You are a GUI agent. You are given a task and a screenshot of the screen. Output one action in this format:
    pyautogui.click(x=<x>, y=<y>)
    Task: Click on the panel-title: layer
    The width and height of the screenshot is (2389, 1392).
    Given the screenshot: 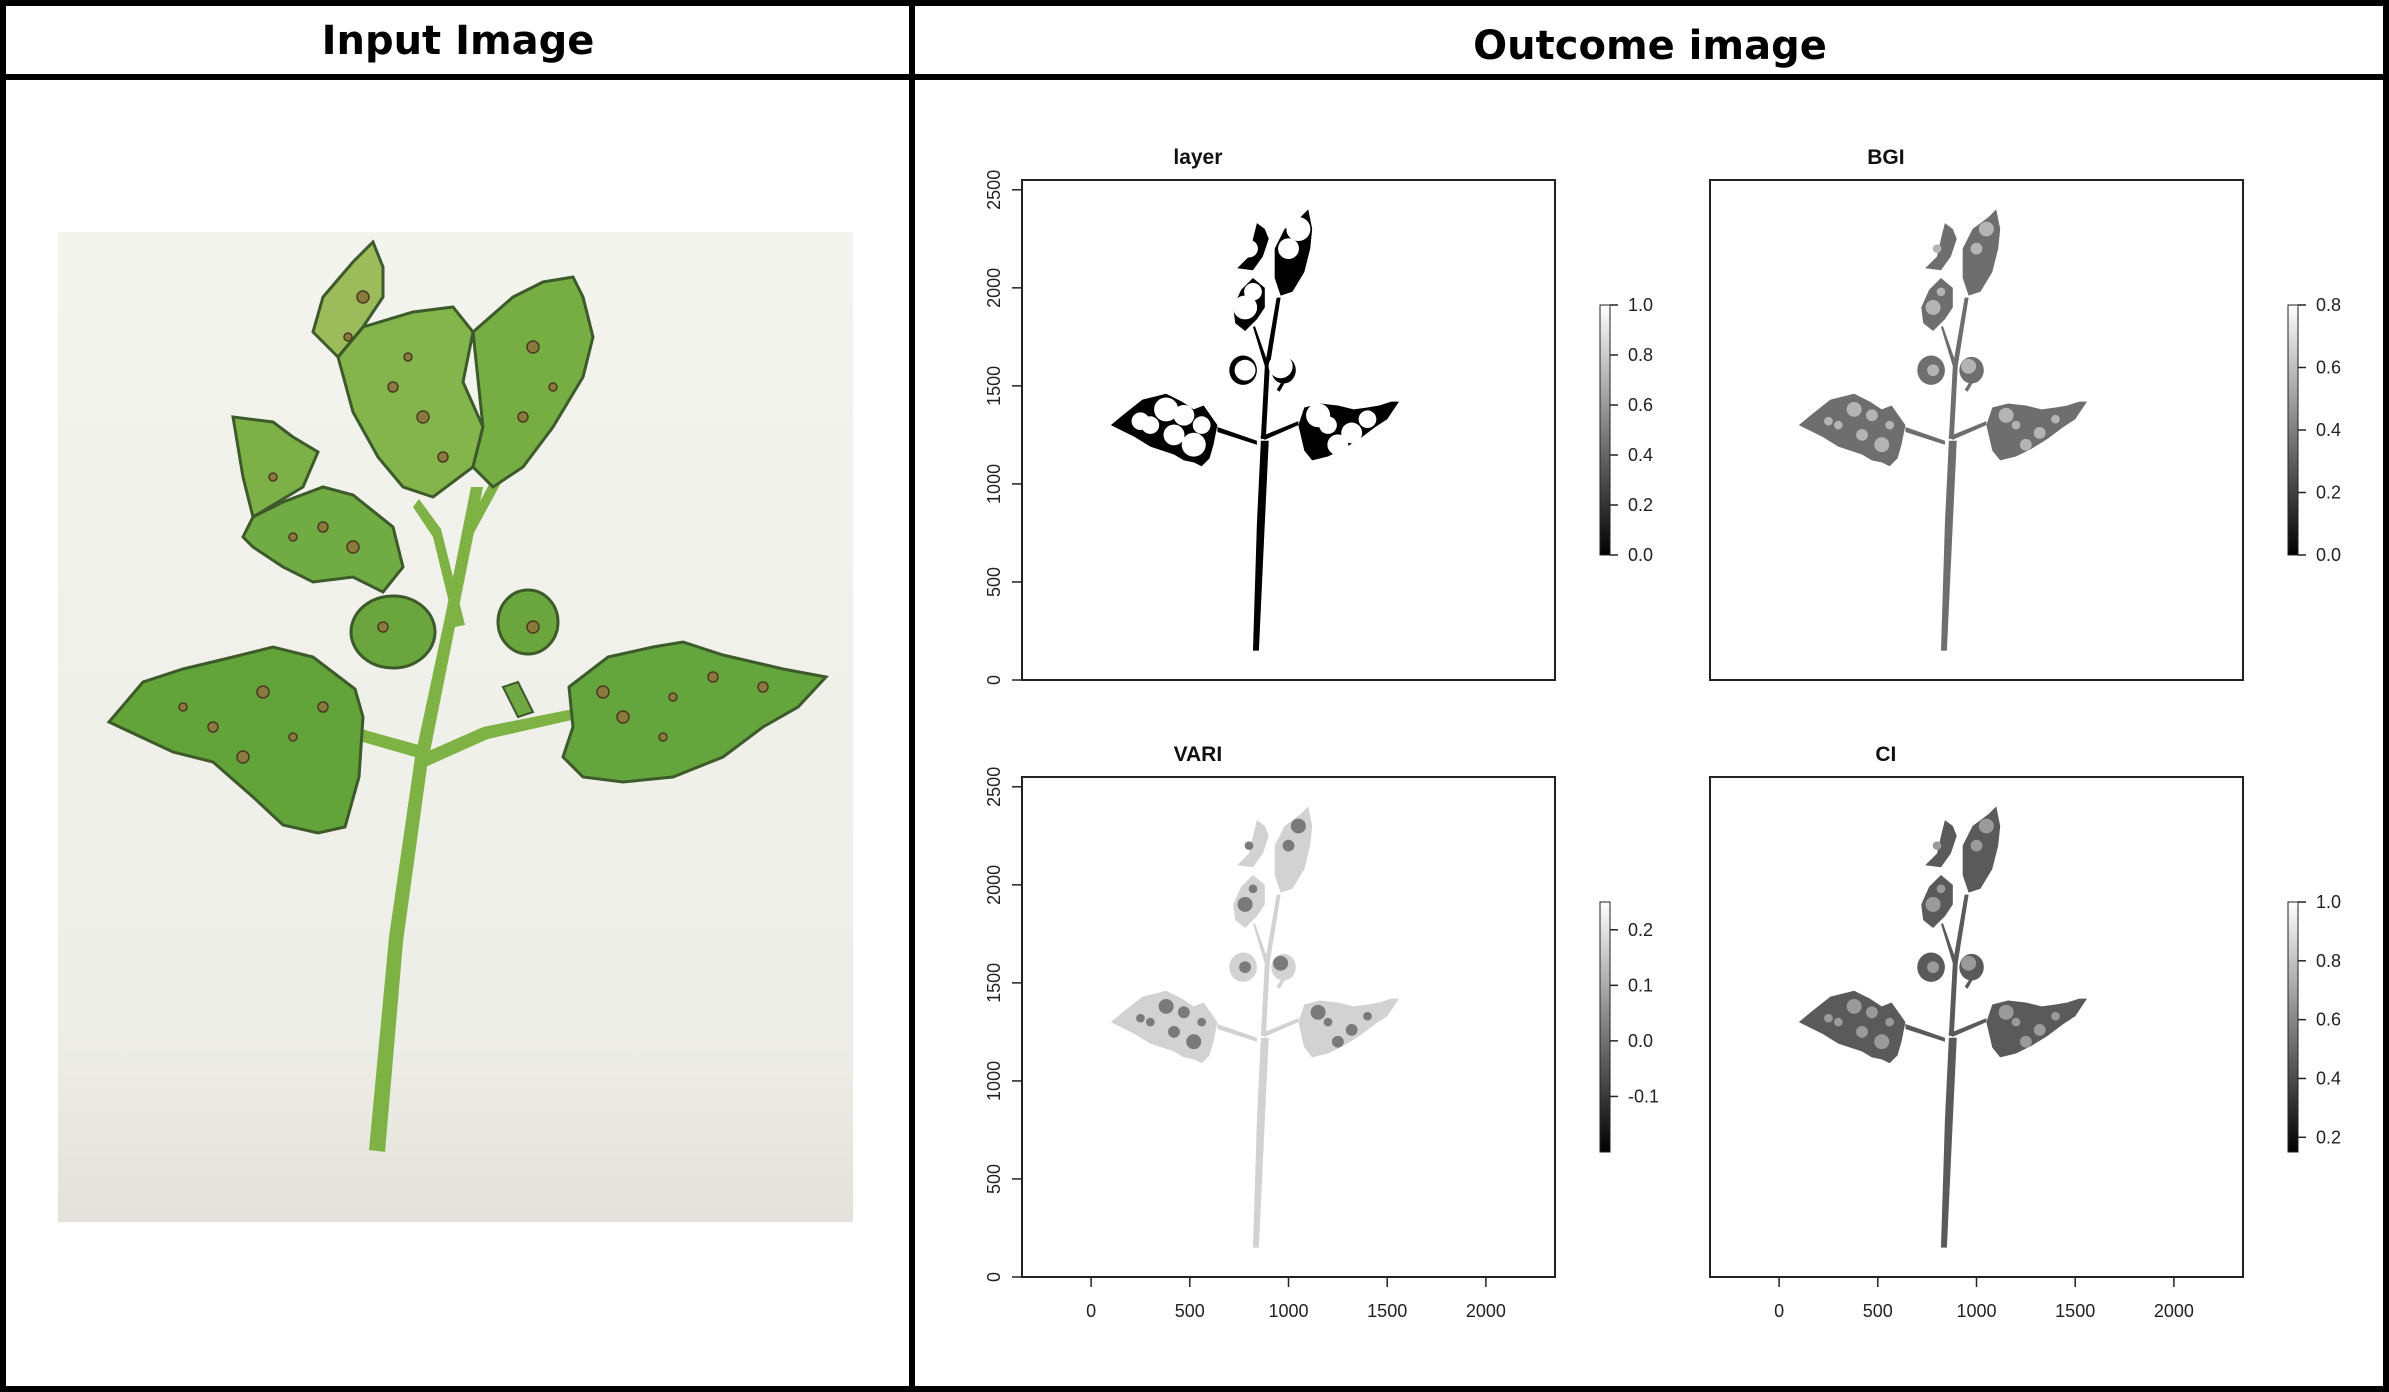 What is the action you would take?
    pyautogui.click(x=1197, y=157)
    